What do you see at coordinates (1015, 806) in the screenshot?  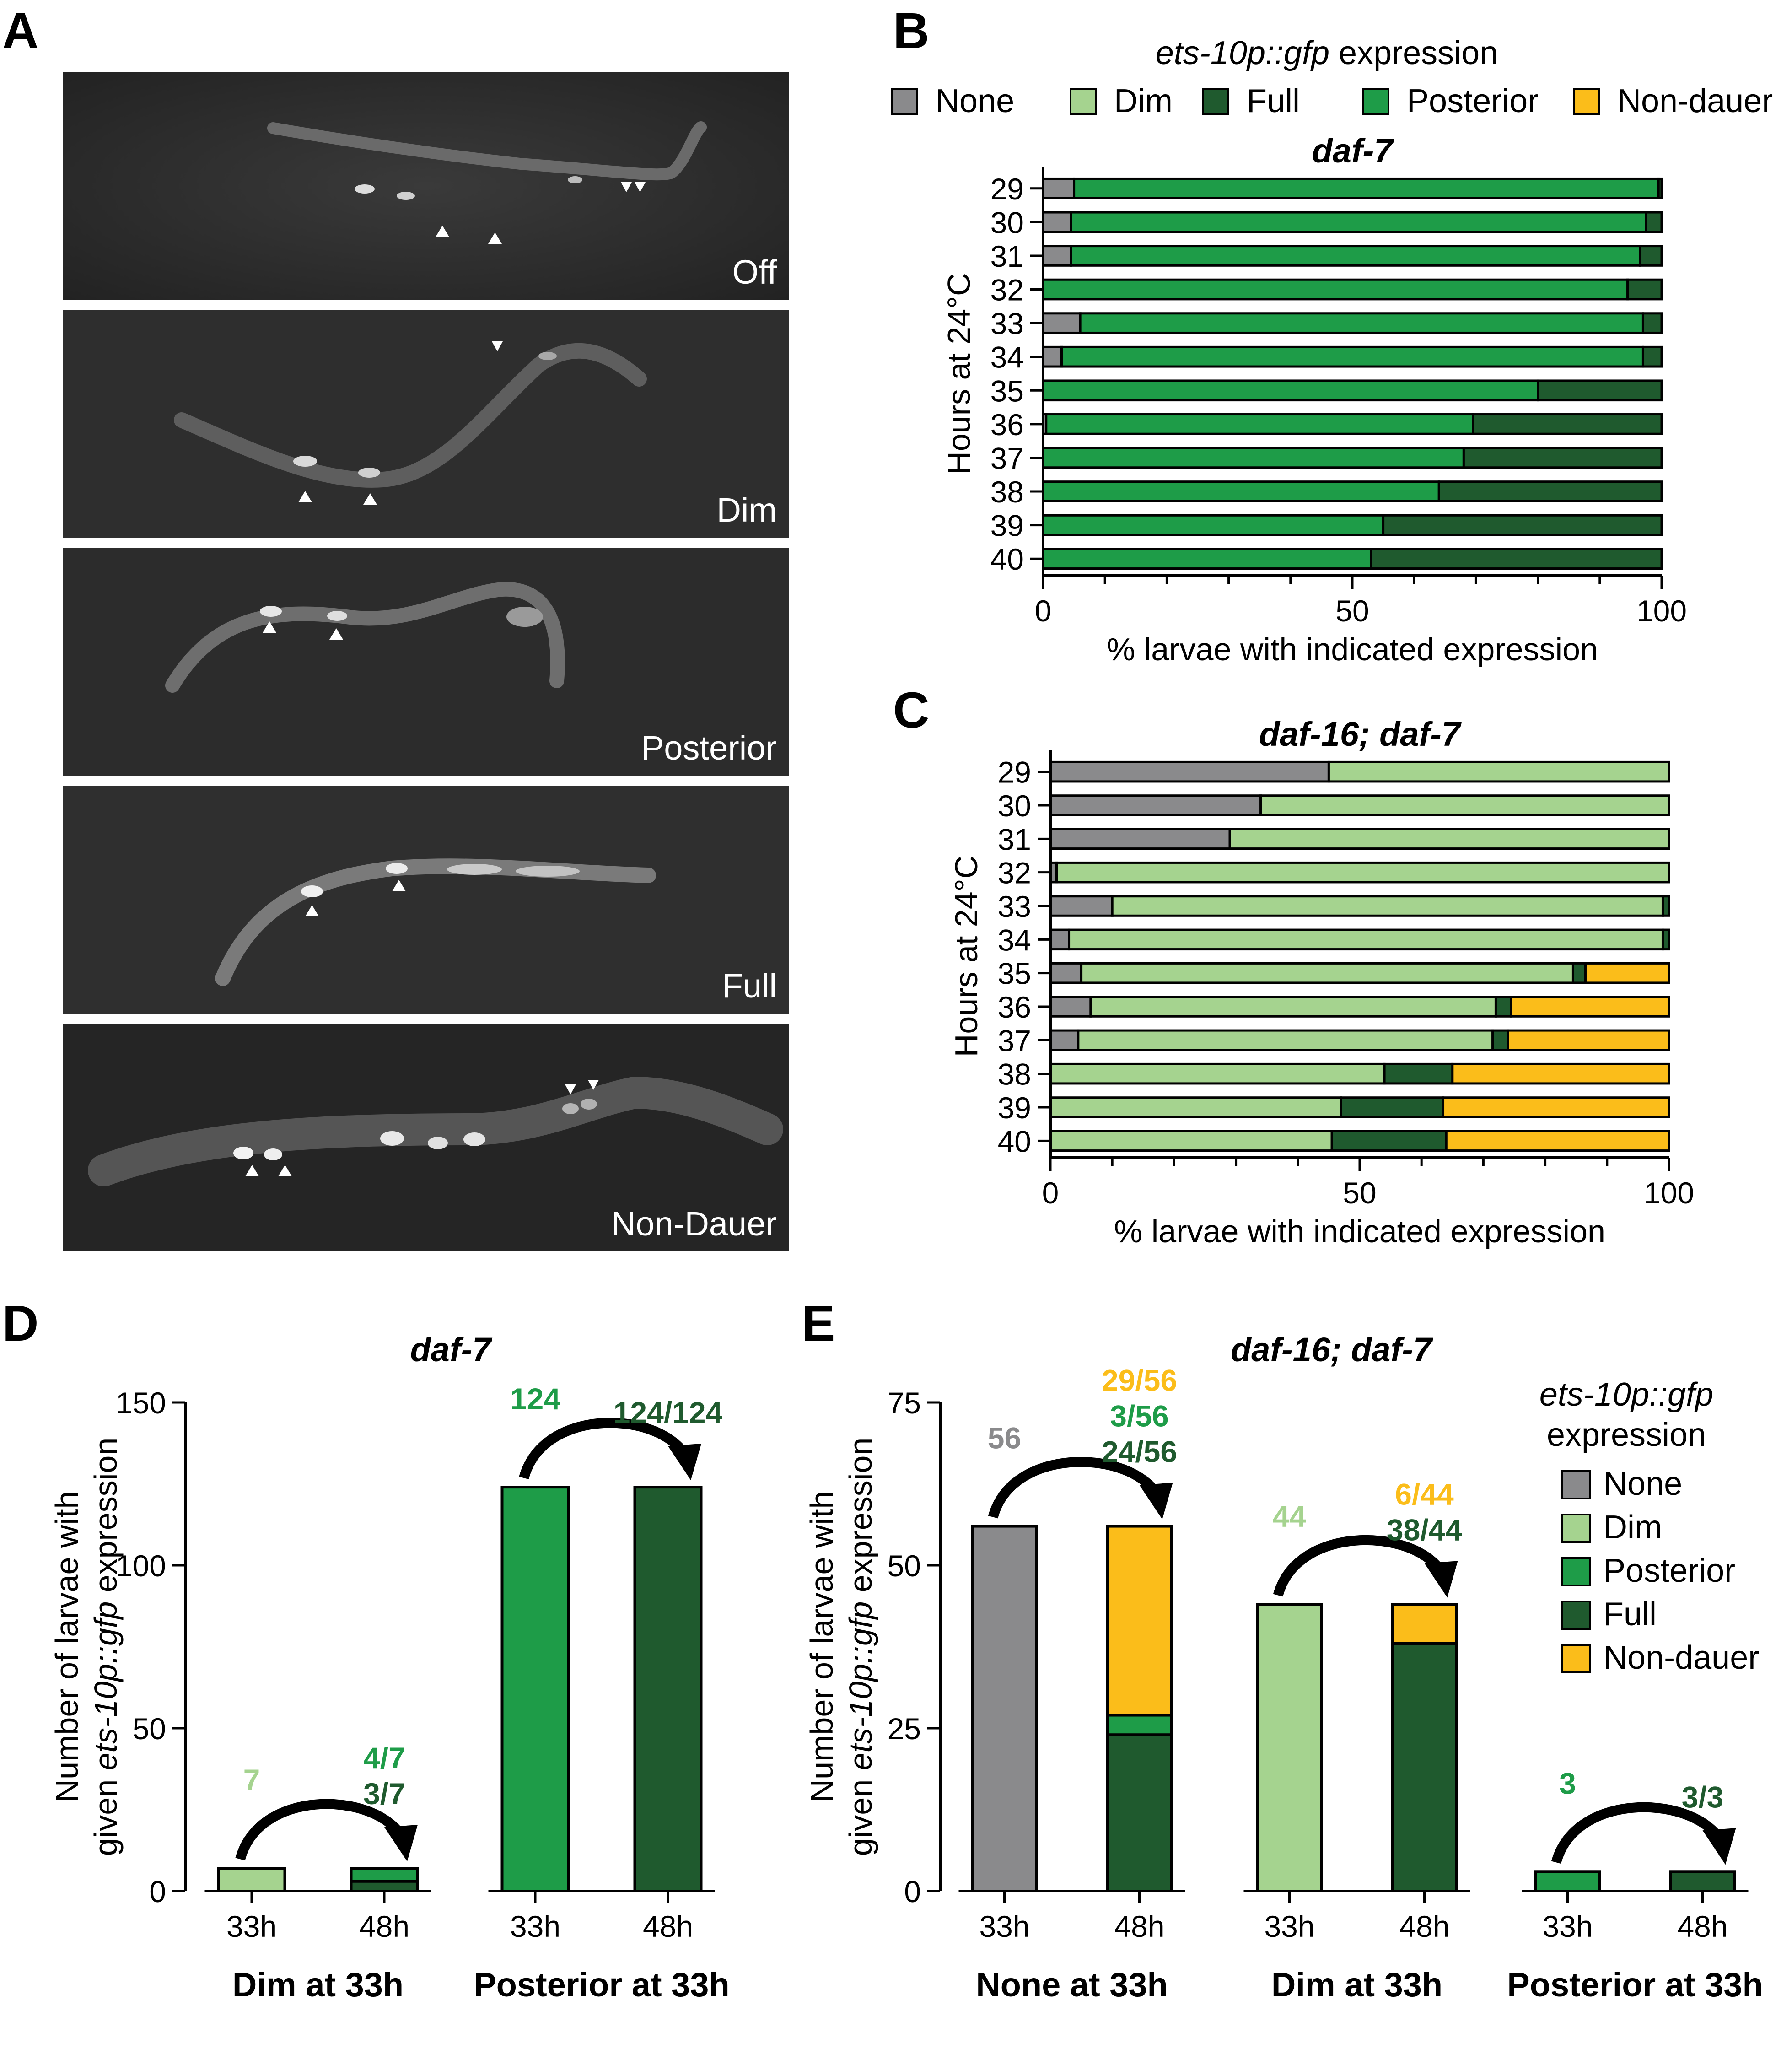 I see `y-tick-label: 30` at bounding box center [1015, 806].